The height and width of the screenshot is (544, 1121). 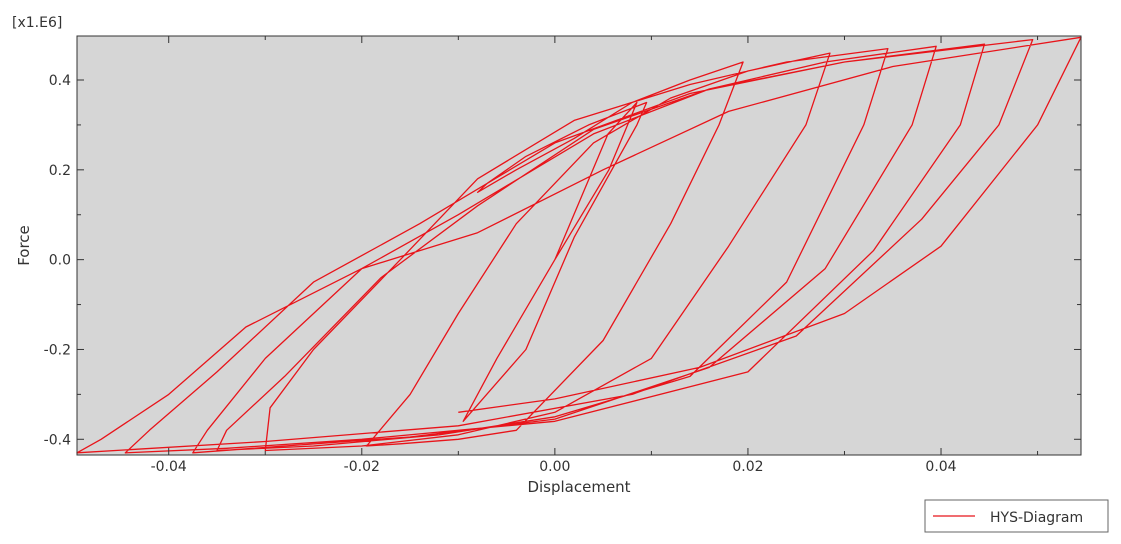 What do you see at coordinates (554, 467) in the screenshot?
I see `x-tick-label: 0.00` at bounding box center [554, 467].